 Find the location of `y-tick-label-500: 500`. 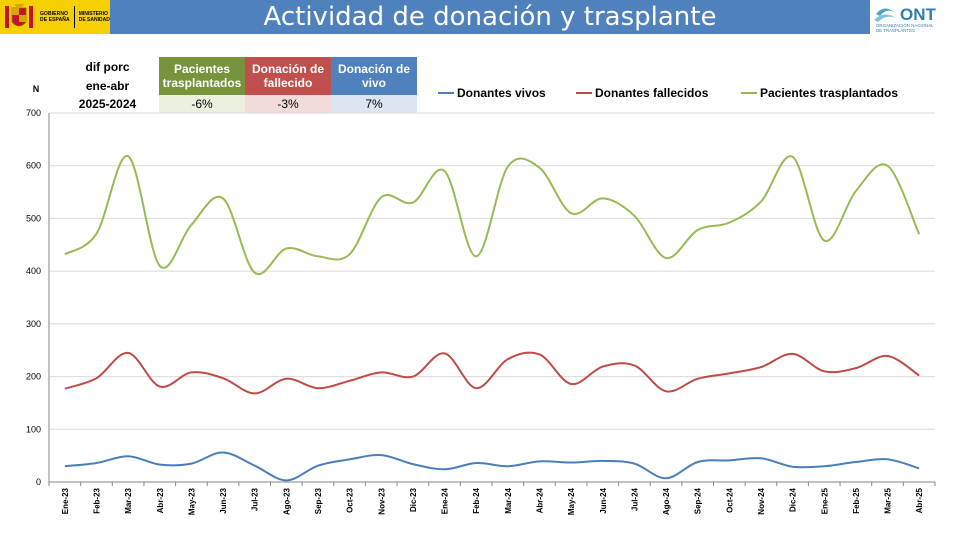

y-tick-label-500: 500 is located at coordinates (33, 218).